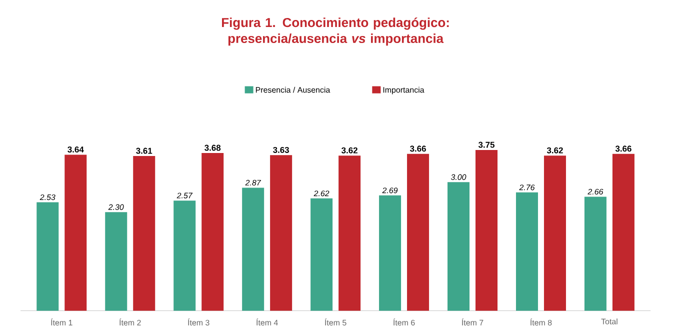 This screenshot has height=330, width=690. I want to click on data-label: 3.68, so click(212, 147).